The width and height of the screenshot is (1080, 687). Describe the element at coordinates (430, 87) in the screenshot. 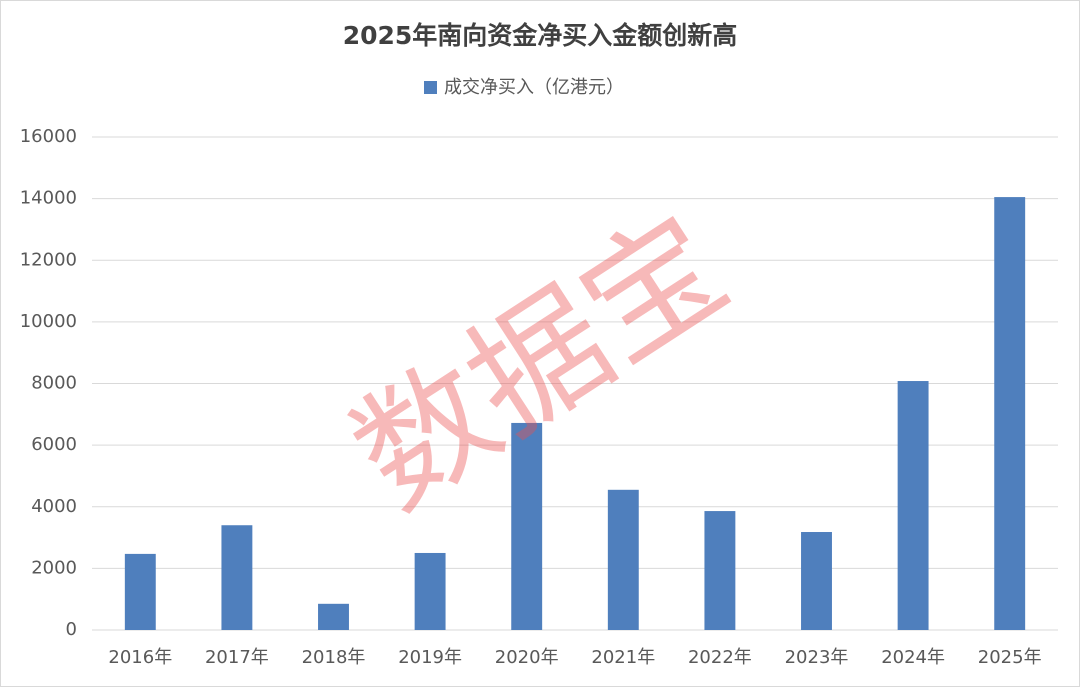

I see `legend-swatch` at that location.